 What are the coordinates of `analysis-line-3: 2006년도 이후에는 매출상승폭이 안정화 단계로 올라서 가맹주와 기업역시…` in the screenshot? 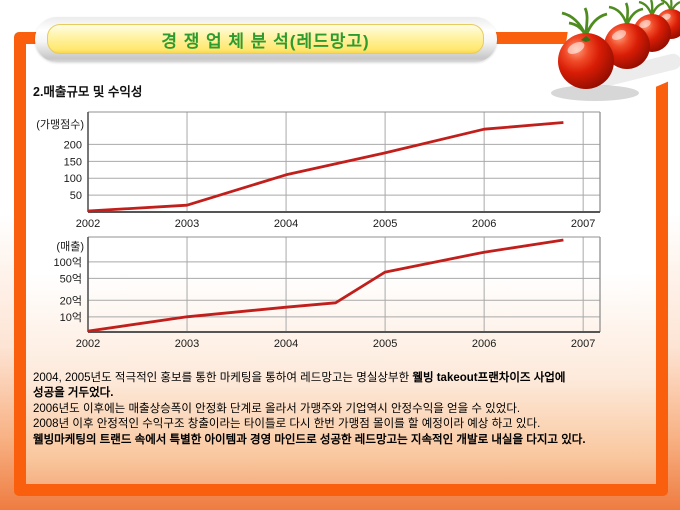 It's located at (277, 408).